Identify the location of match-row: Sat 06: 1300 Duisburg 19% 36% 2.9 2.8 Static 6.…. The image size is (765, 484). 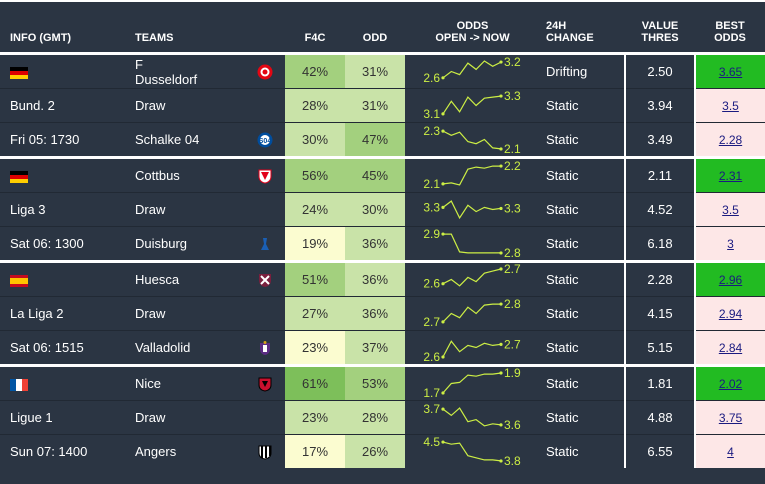
(382, 244).